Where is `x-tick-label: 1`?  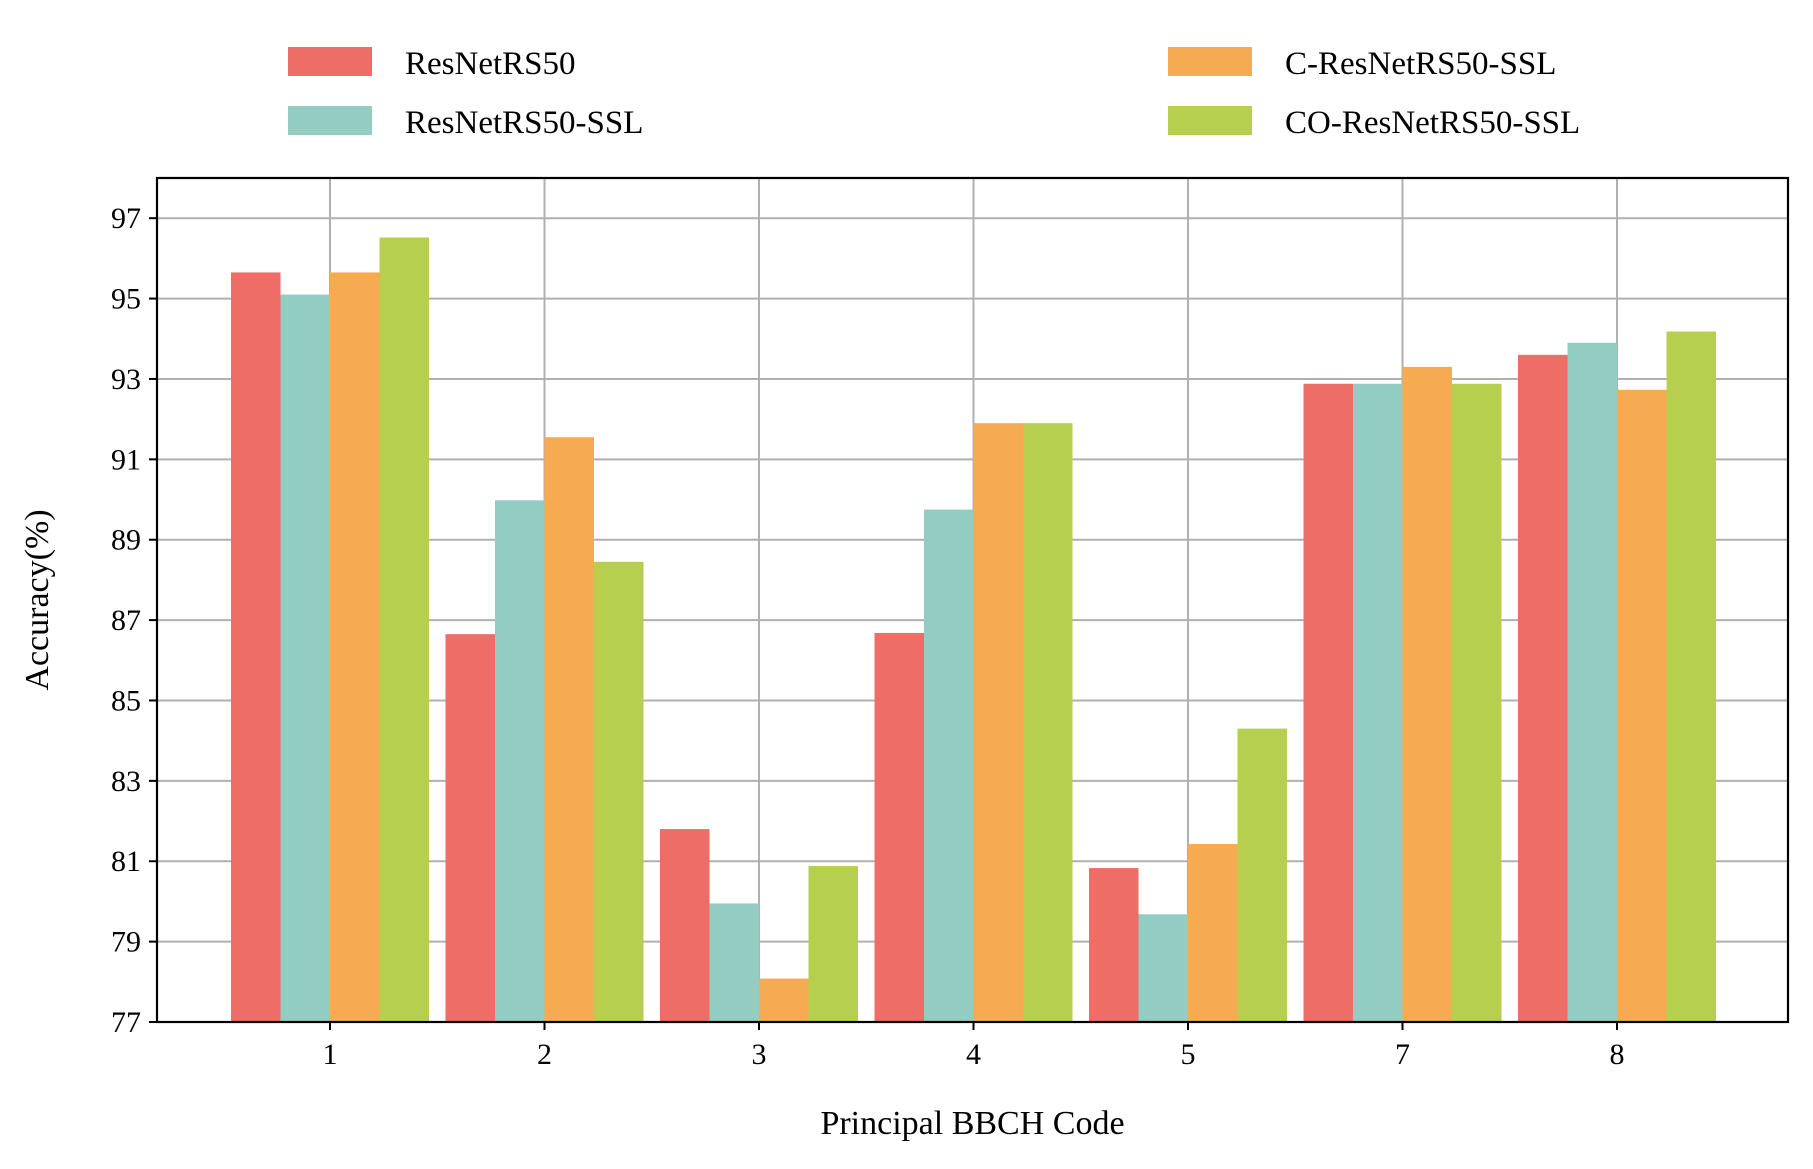
x-tick-label: 1 is located at coordinates (330, 1054).